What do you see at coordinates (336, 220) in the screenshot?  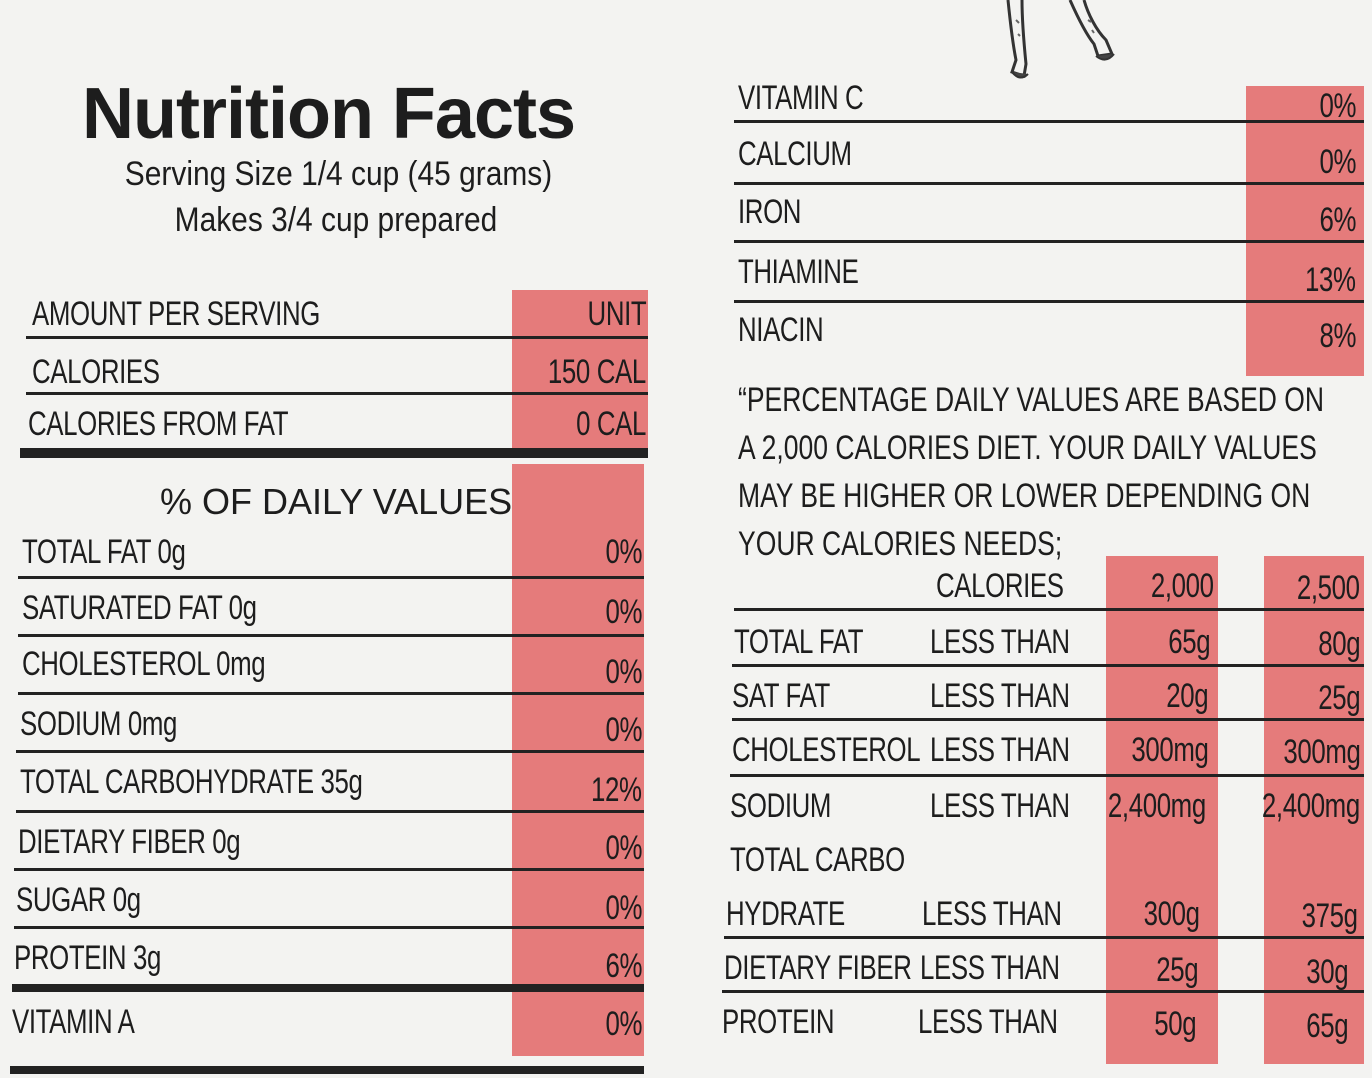 I see `makes-prepared: Makes 3/4 cup prepared` at bounding box center [336, 220].